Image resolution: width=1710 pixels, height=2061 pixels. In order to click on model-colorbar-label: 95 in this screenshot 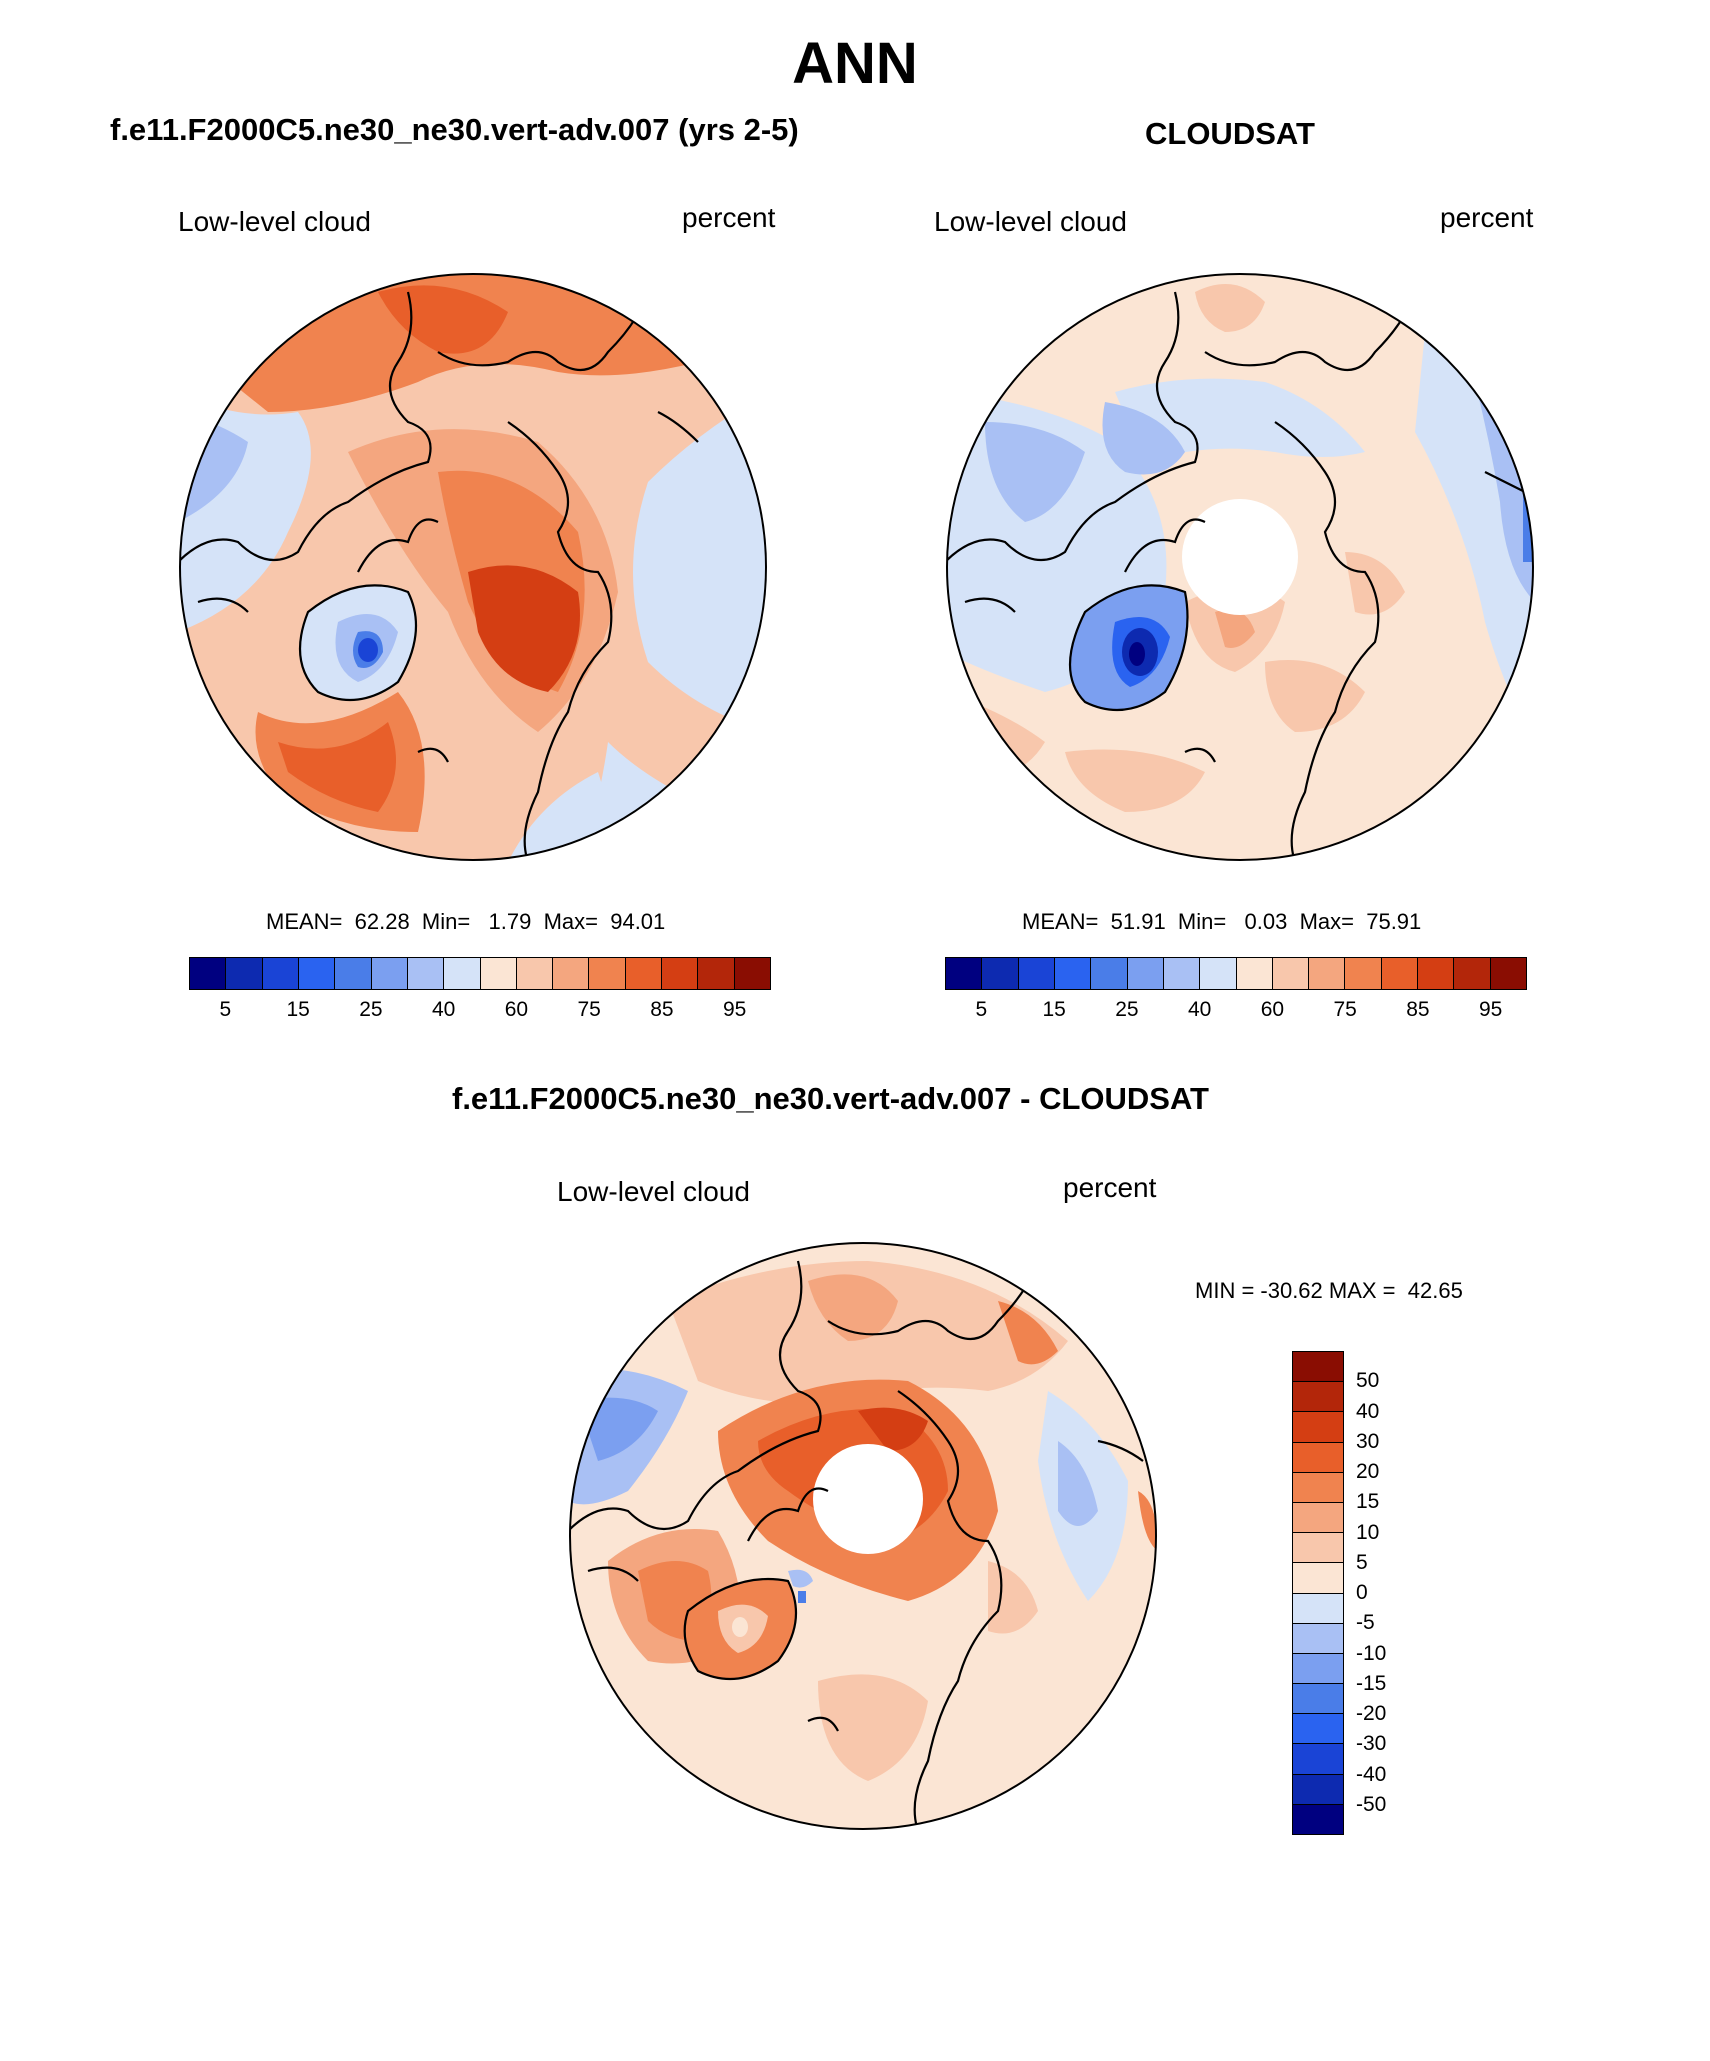, I will do `click(734, 1009)`.